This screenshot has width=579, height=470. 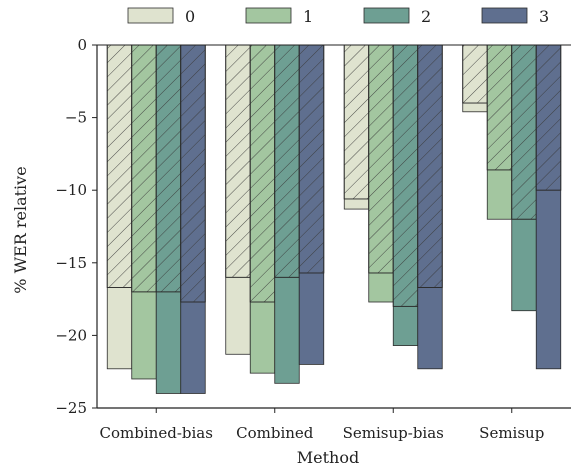 I want to click on y-tick-label-5: −25, so click(x=71, y=408).